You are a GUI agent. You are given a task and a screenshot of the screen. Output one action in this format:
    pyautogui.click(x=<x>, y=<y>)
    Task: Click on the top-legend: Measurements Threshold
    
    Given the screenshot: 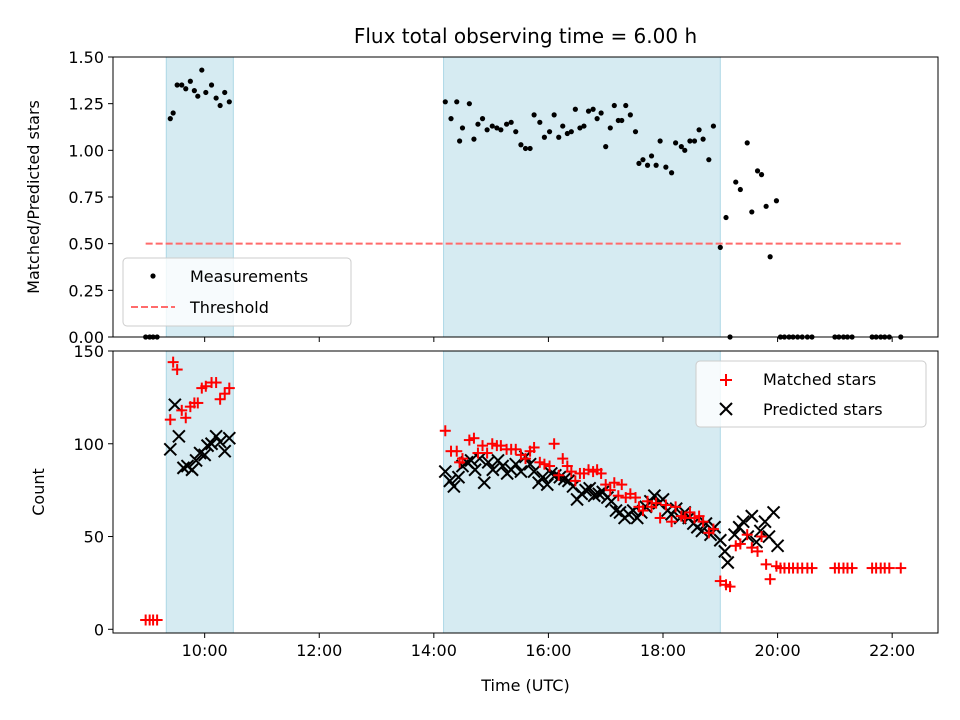 What is the action you would take?
    pyautogui.click(x=237, y=292)
    